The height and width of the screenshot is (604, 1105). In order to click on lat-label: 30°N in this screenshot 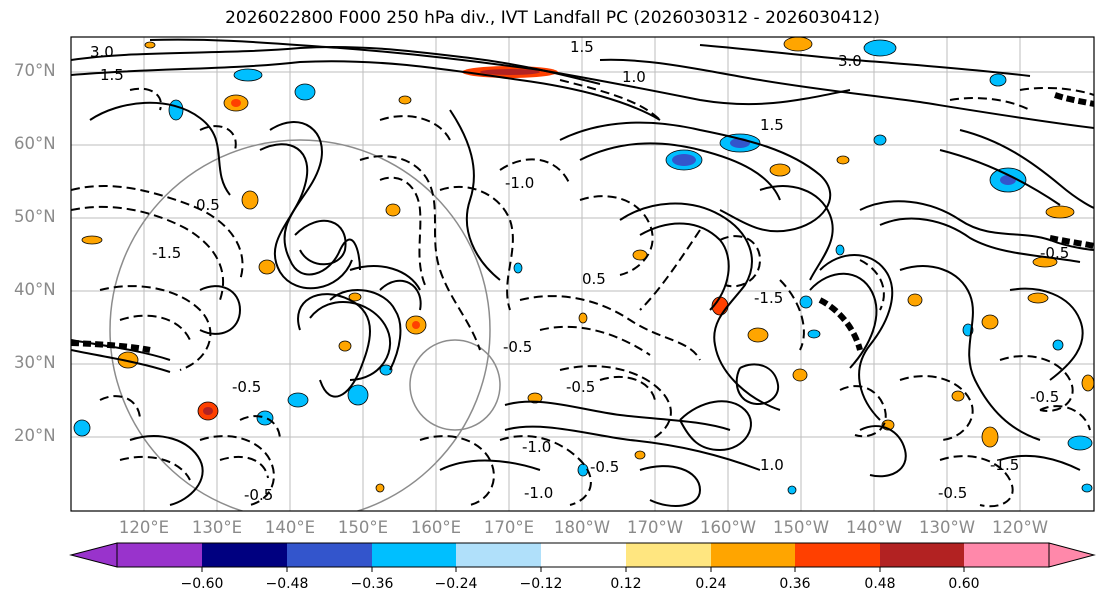, I will do `click(35, 362)`.